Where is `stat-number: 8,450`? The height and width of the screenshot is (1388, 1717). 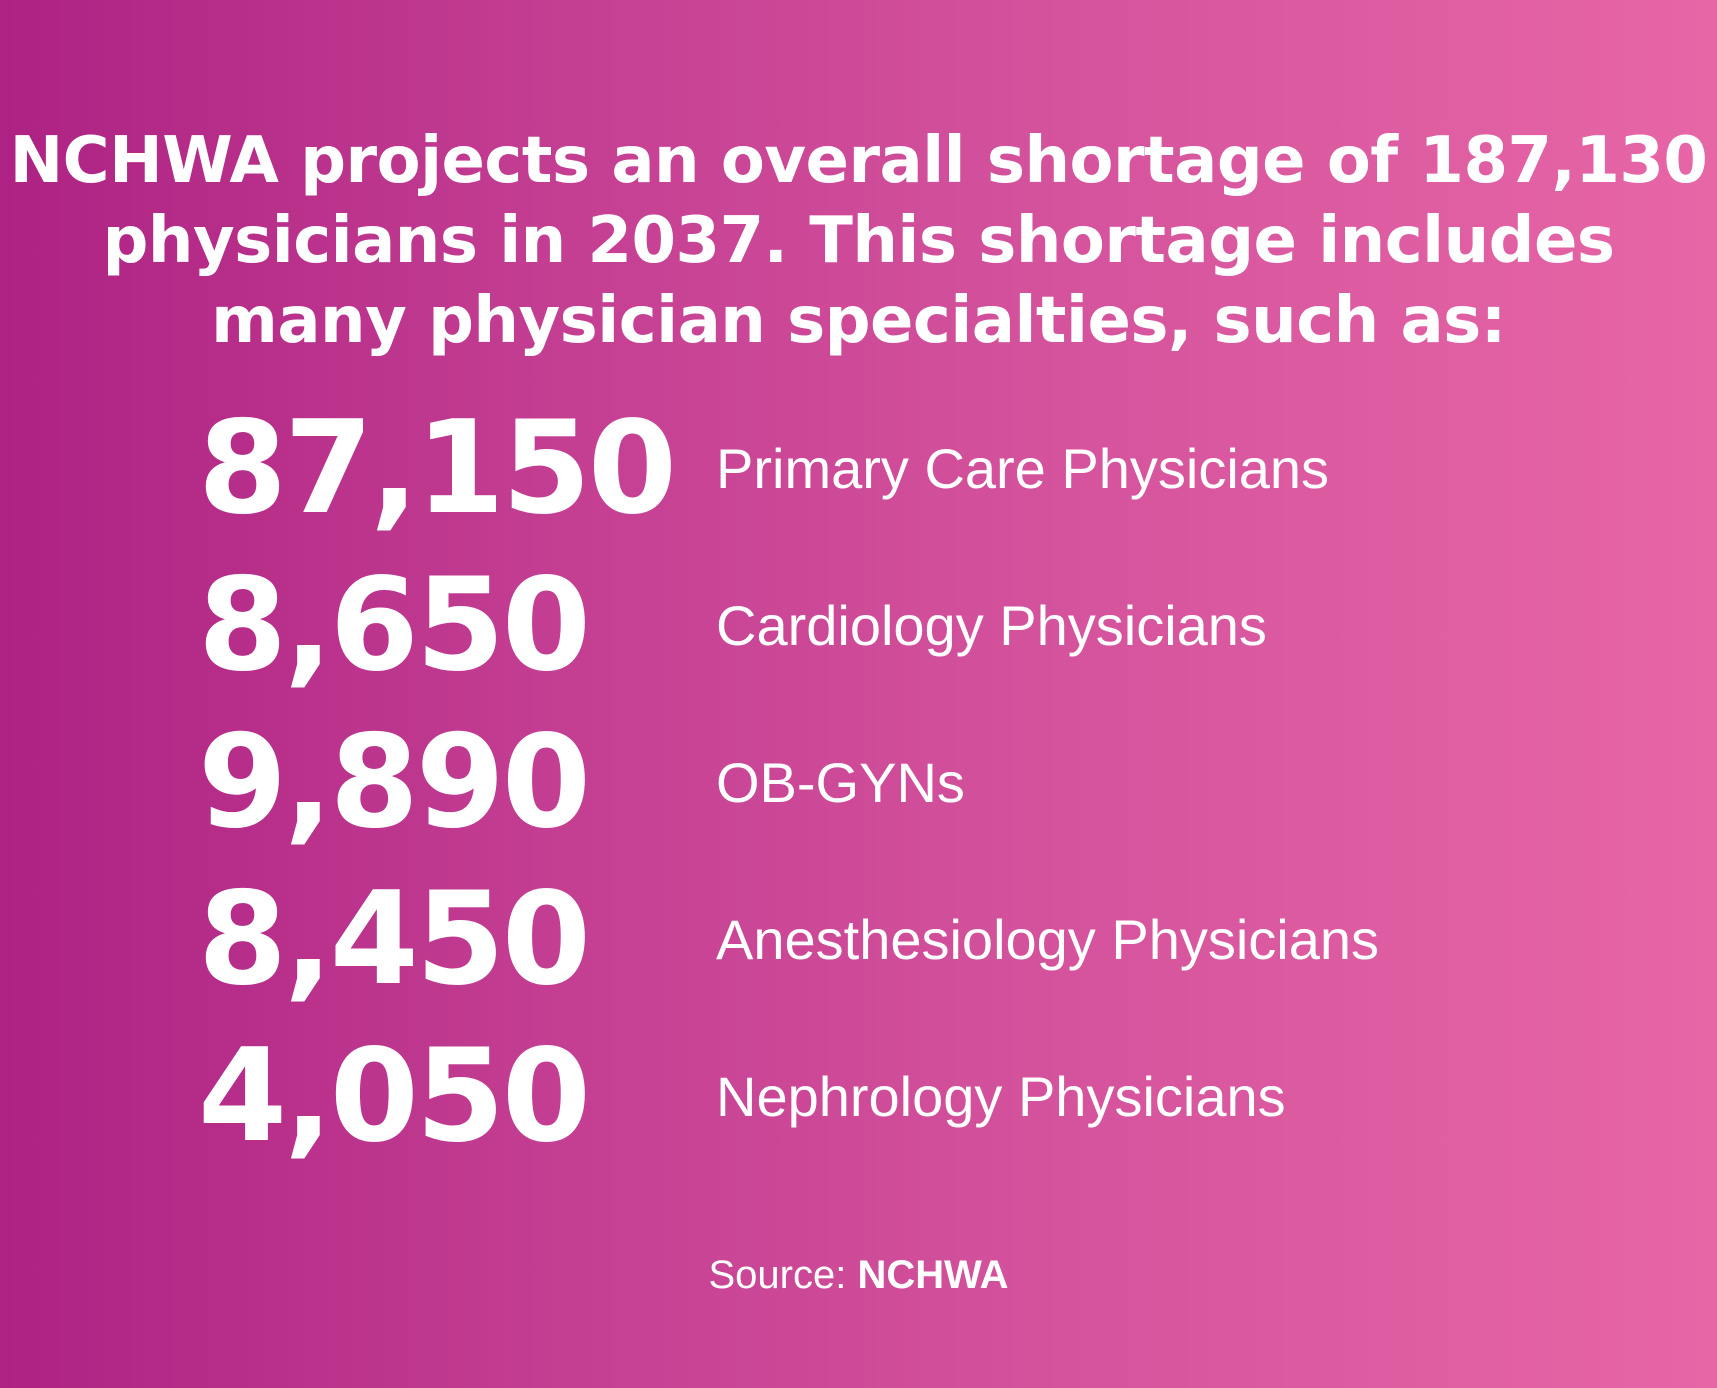 stat-number: 8,450 is located at coordinates (394, 939).